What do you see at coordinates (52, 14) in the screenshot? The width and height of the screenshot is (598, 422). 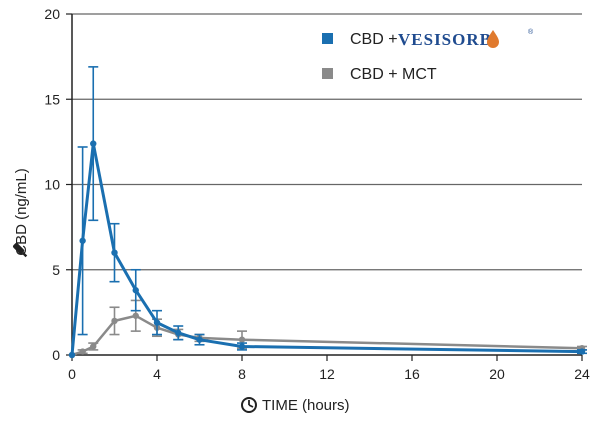 I see `y-tick-label: 20` at bounding box center [52, 14].